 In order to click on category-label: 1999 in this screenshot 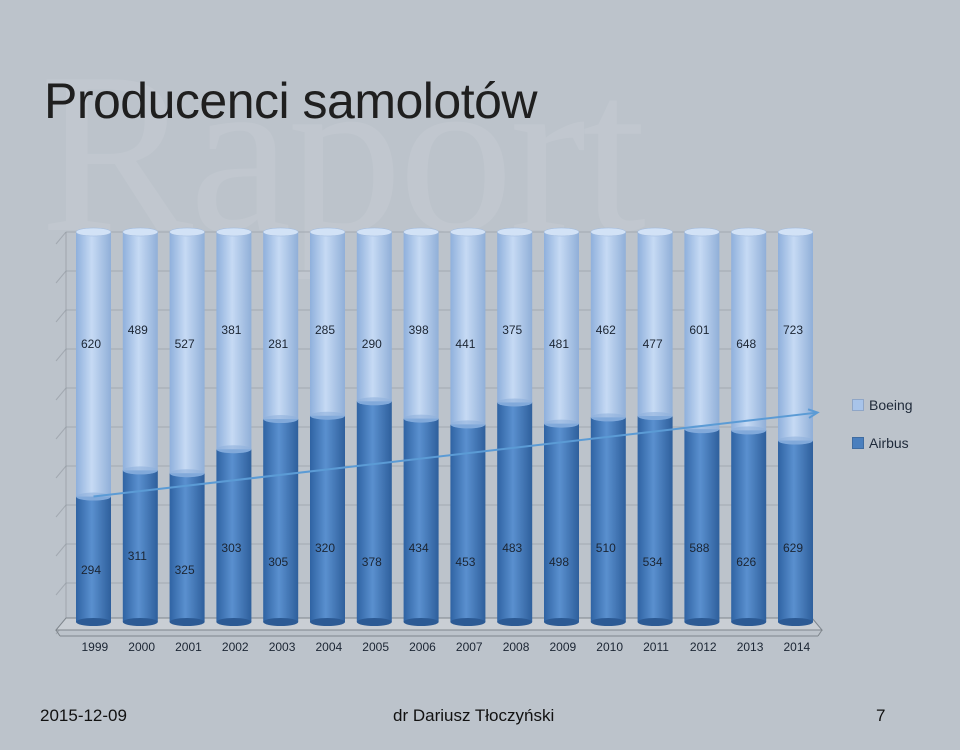, I will do `click(95, 647)`.